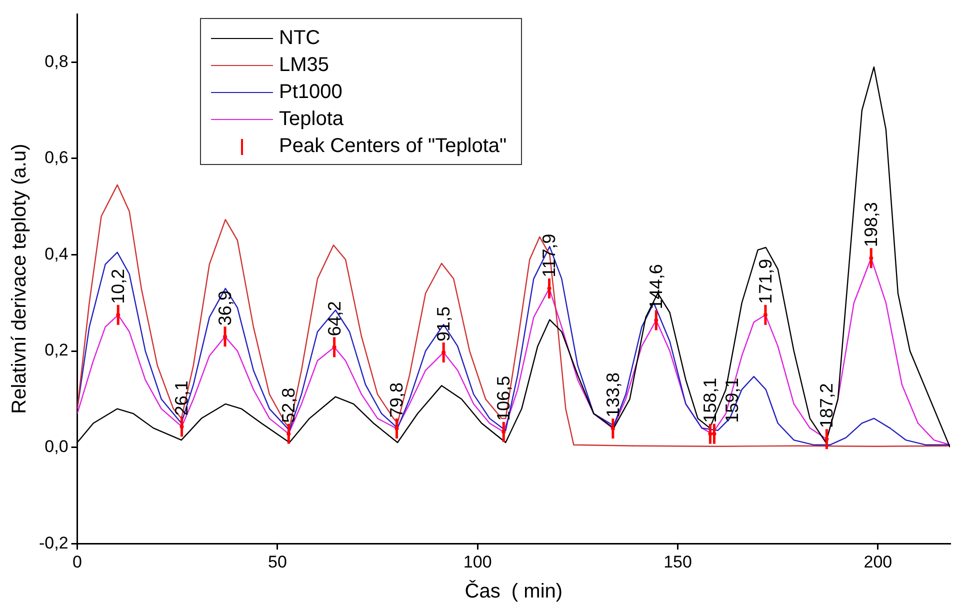 The height and width of the screenshot is (612, 956). Describe the element at coordinates (56, 350) in the screenshot. I see `y-tick-label: 0,2` at that location.